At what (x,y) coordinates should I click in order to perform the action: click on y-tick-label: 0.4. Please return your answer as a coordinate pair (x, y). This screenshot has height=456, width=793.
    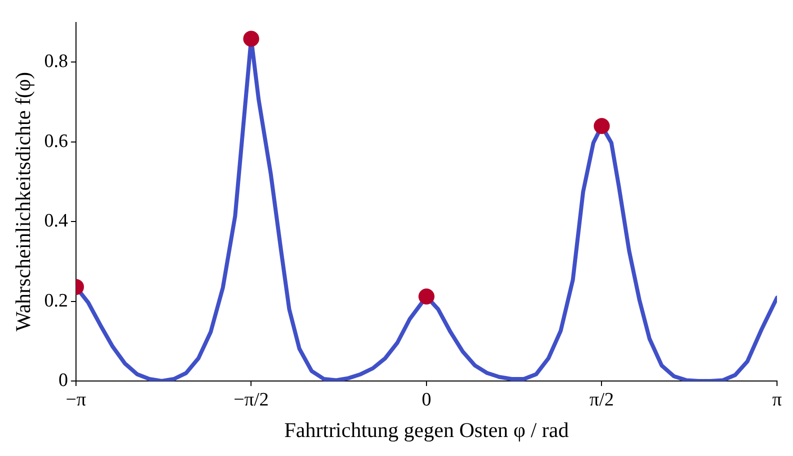
    Looking at the image, I should click on (56, 221).